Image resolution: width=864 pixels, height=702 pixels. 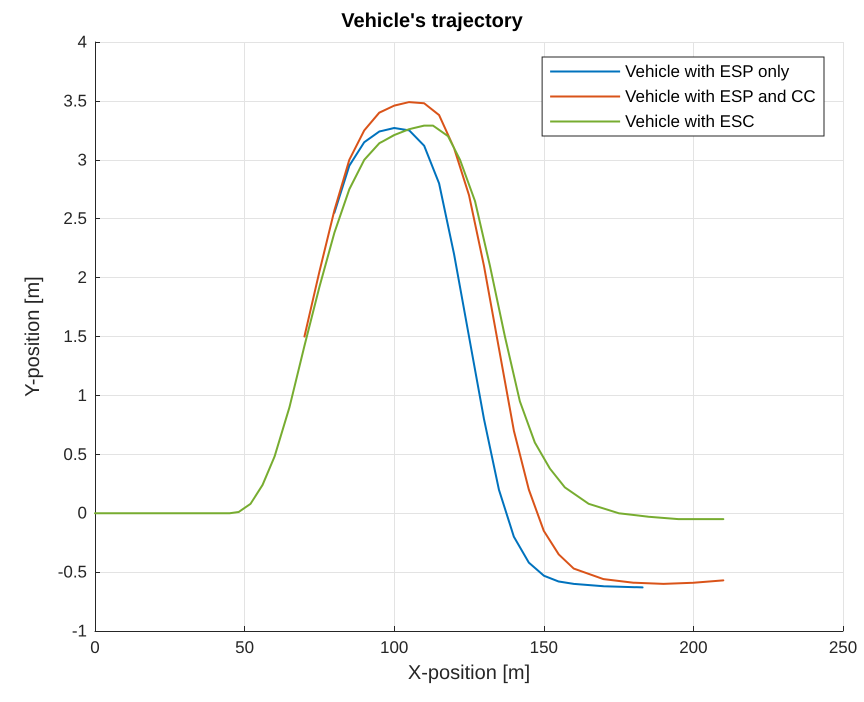 What do you see at coordinates (82, 395) in the screenshot?
I see `y-tick-label: 1` at bounding box center [82, 395].